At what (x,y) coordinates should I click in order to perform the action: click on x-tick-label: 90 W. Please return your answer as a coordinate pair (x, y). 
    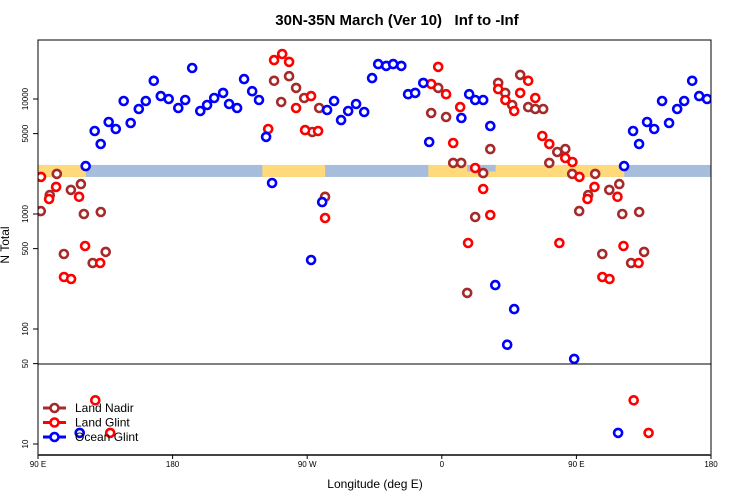
    Looking at the image, I should click on (307, 464).